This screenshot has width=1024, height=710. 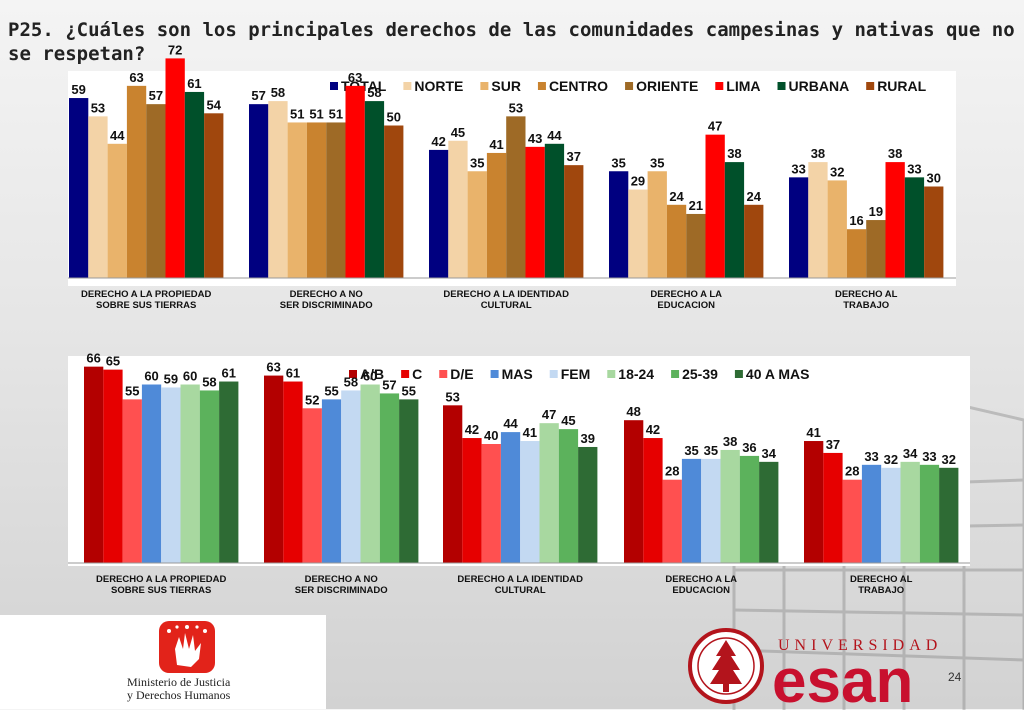 I want to click on value-label-18-24-5: 34, so click(x=910, y=453).